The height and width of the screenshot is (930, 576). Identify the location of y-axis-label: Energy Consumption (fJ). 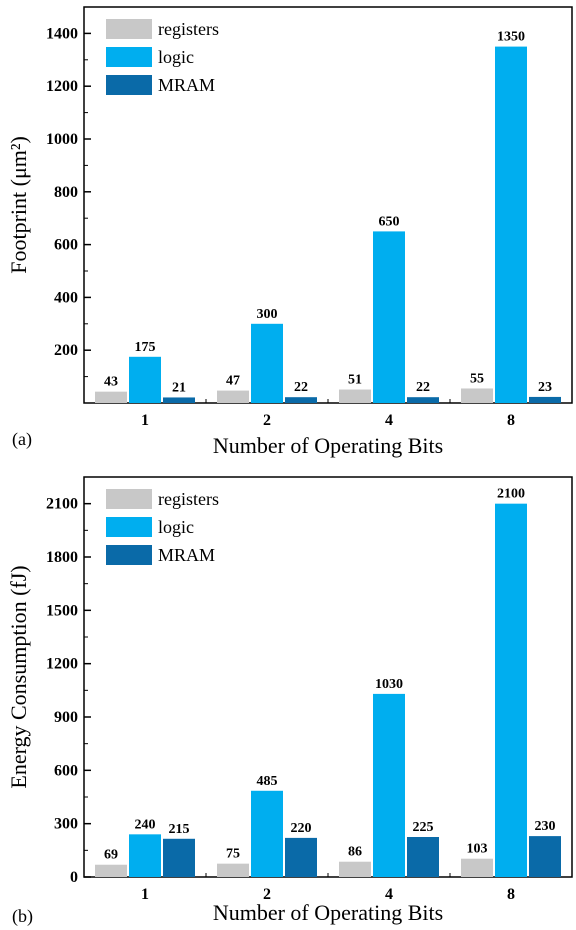
(18, 676).